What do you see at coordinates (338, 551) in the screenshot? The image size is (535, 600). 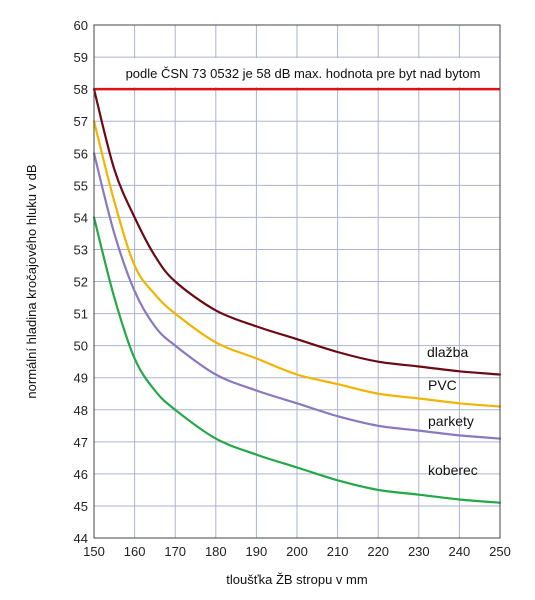 I see `x-tick-label: 210` at bounding box center [338, 551].